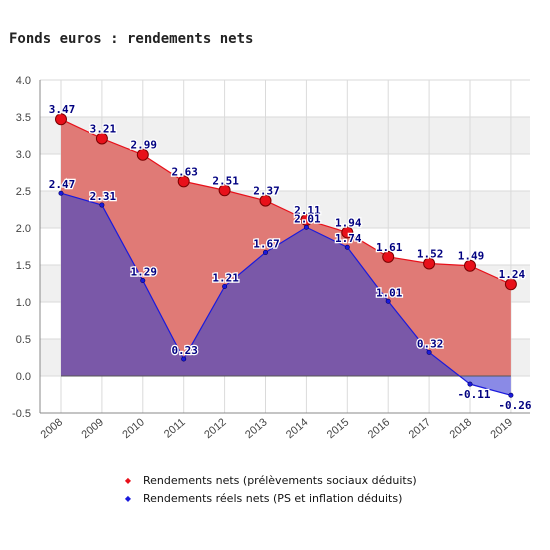 The height and width of the screenshot is (550, 550). Describe the element at coordinates (430, 343) in the screenshot. I see `data-label-rendements-reels: 0.32` at that location.